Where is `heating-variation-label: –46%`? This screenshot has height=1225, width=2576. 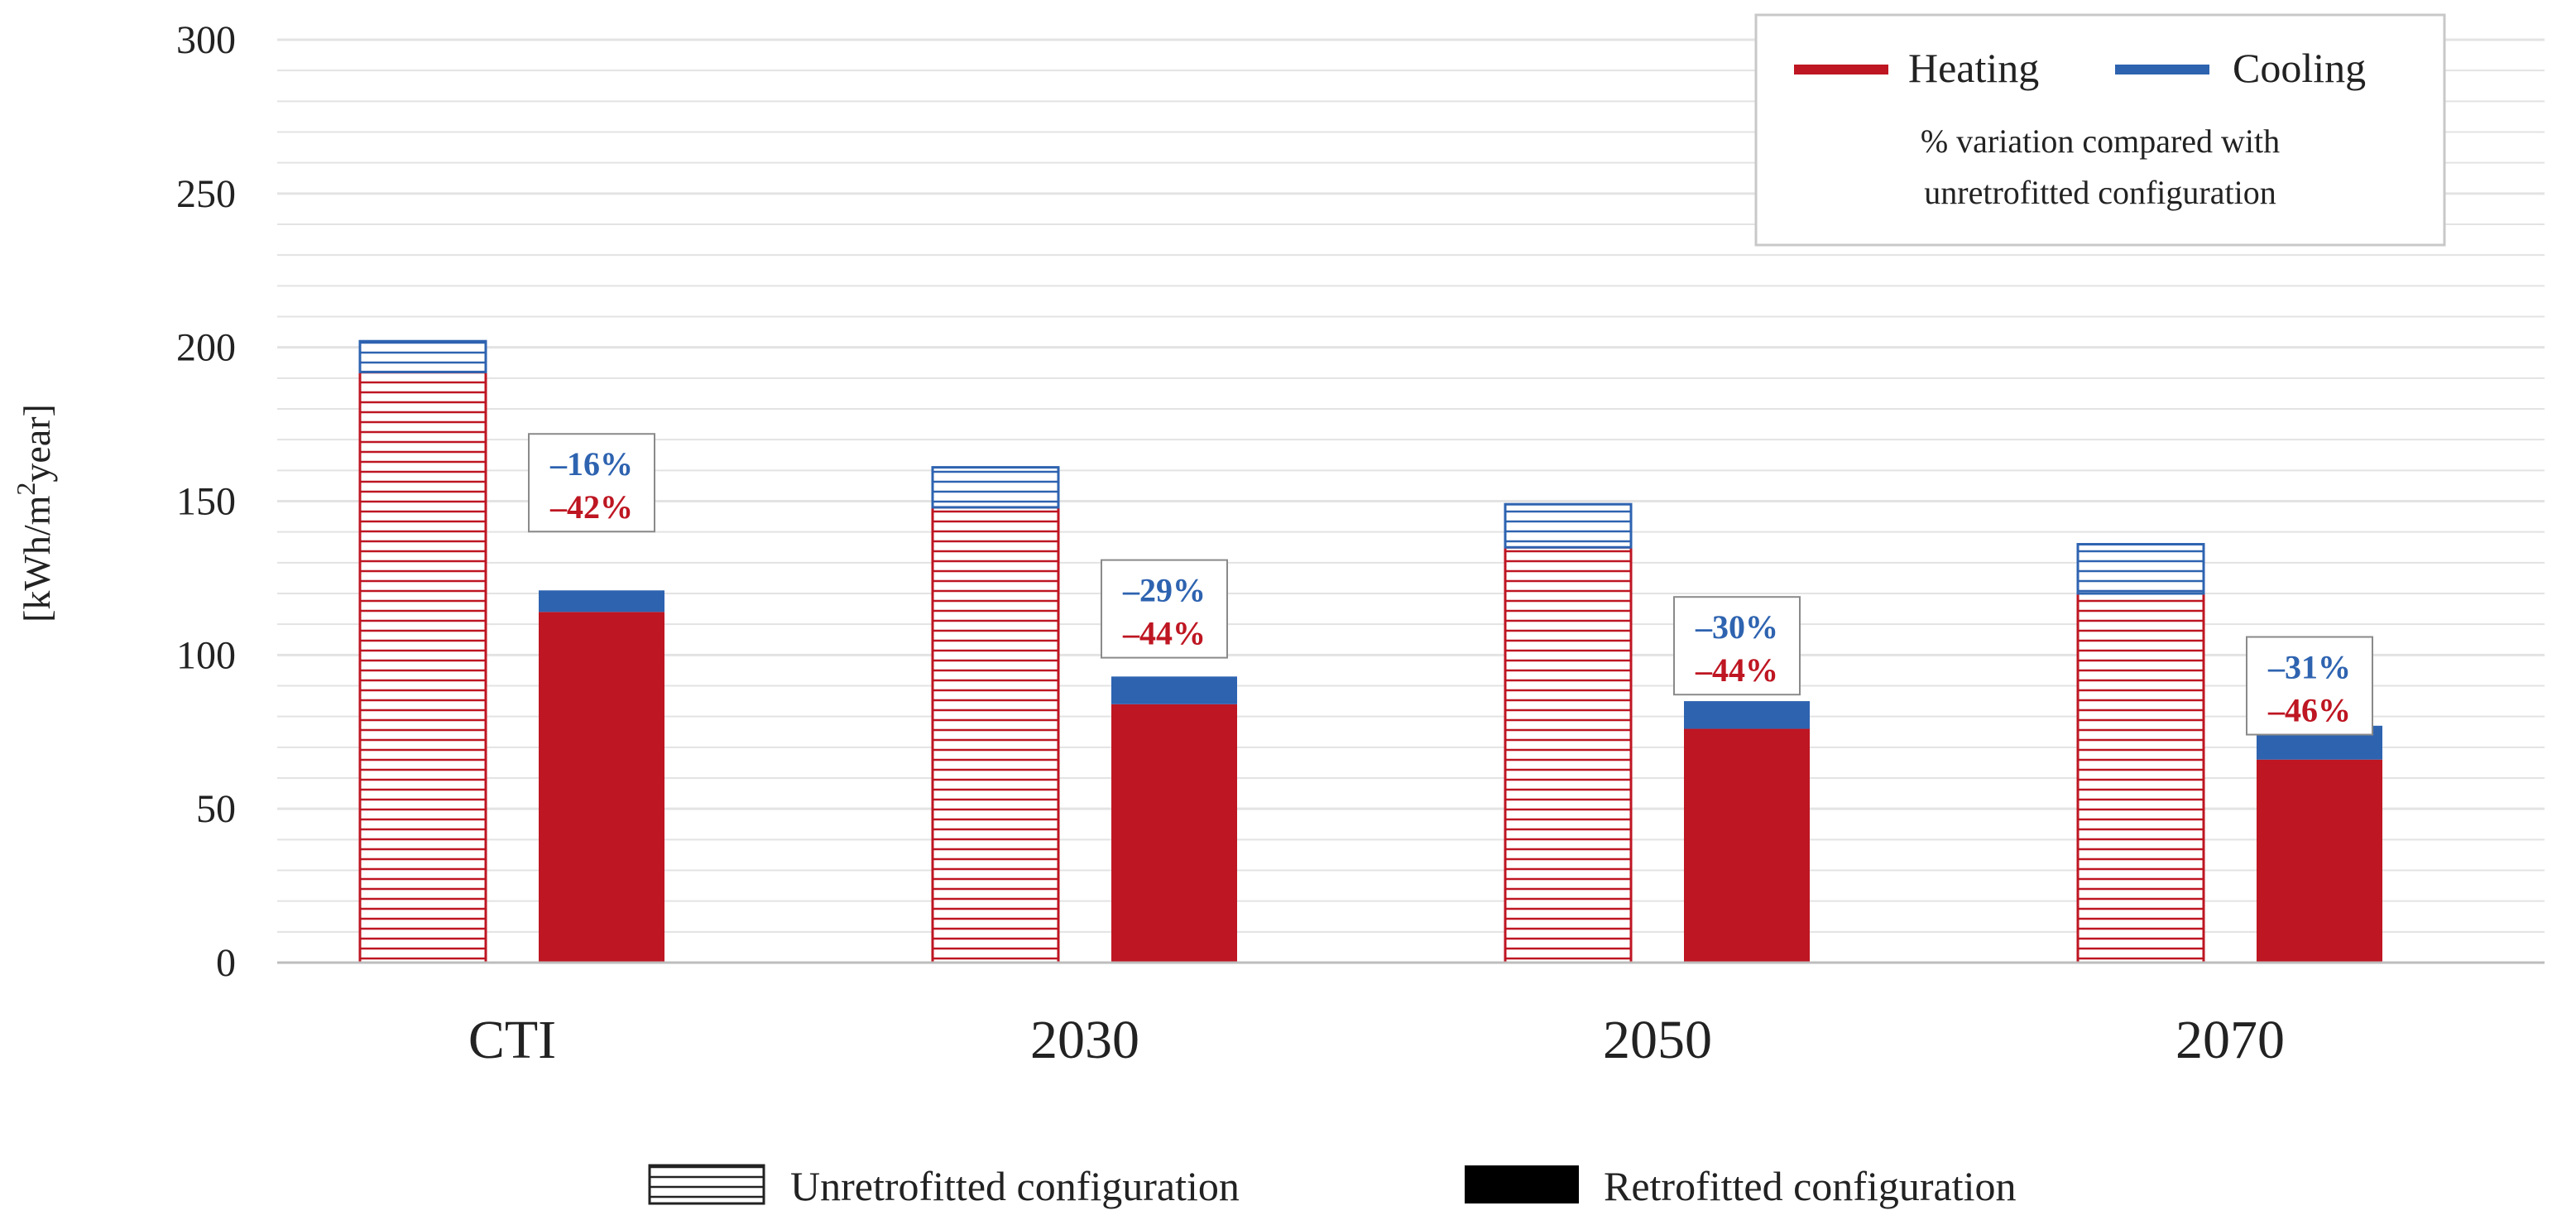 heating-variation-label: –46% is located at coordinates (2309, 711).